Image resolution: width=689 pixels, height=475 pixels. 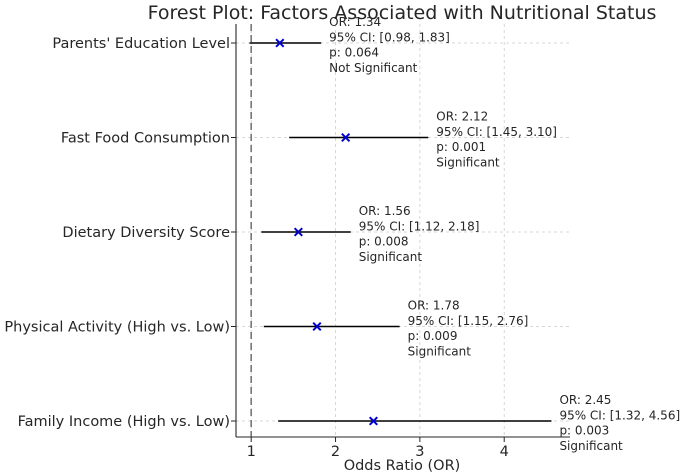 What do you see at coordinates (373, 68) in the screenshot?
I see `annotation-line: Not Significant` at bounding box center [373, 68].